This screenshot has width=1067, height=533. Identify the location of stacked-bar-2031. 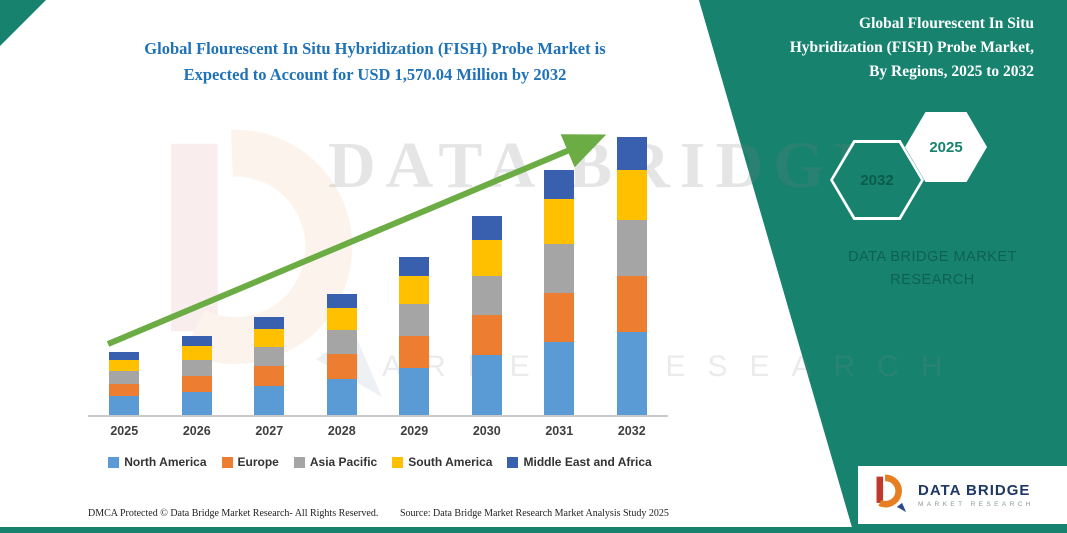
(559, 292).